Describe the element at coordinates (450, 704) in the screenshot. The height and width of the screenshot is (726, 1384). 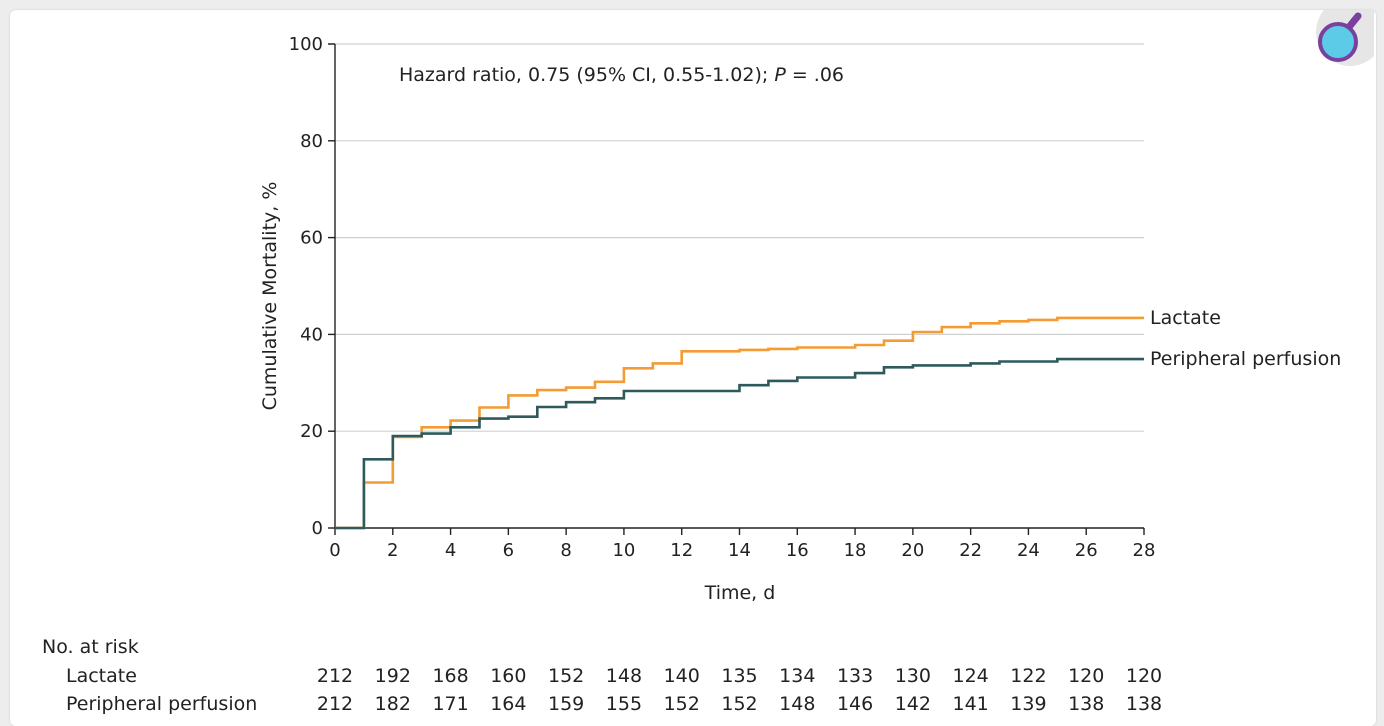
I see `risk-value: 171` at that location.